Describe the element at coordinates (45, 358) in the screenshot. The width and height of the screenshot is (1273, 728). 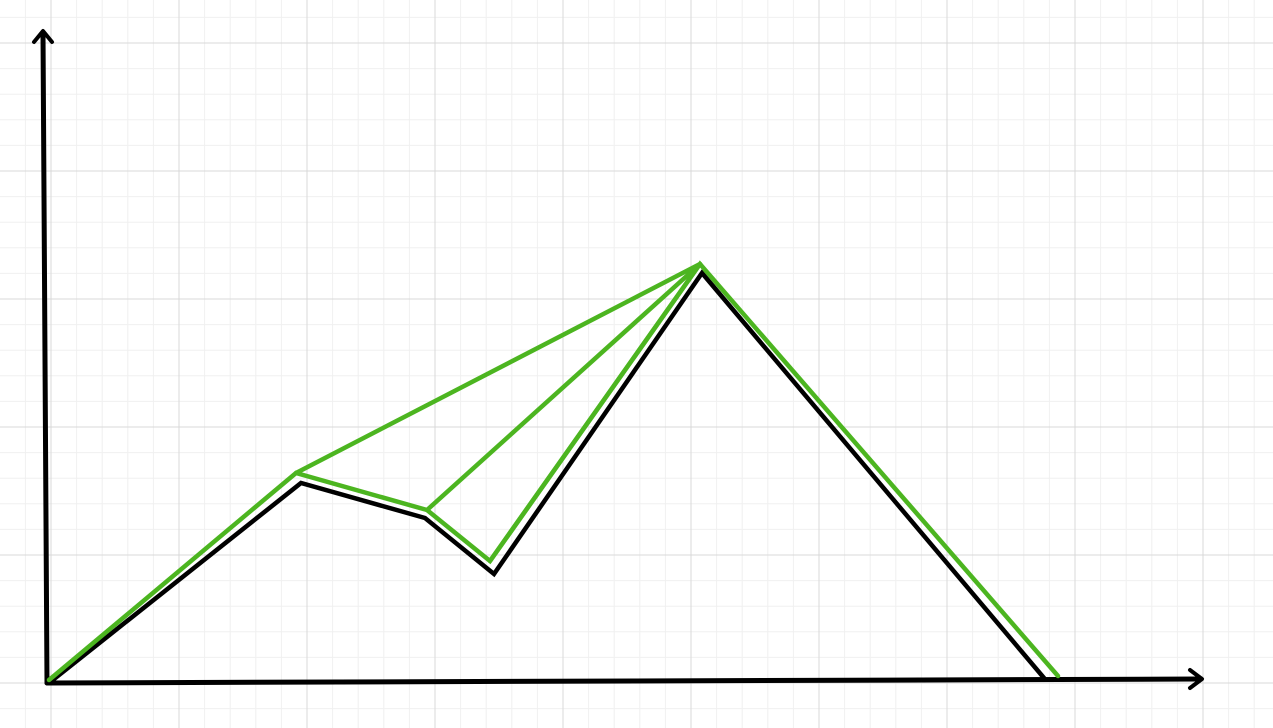
I see `y-axis` at that location.